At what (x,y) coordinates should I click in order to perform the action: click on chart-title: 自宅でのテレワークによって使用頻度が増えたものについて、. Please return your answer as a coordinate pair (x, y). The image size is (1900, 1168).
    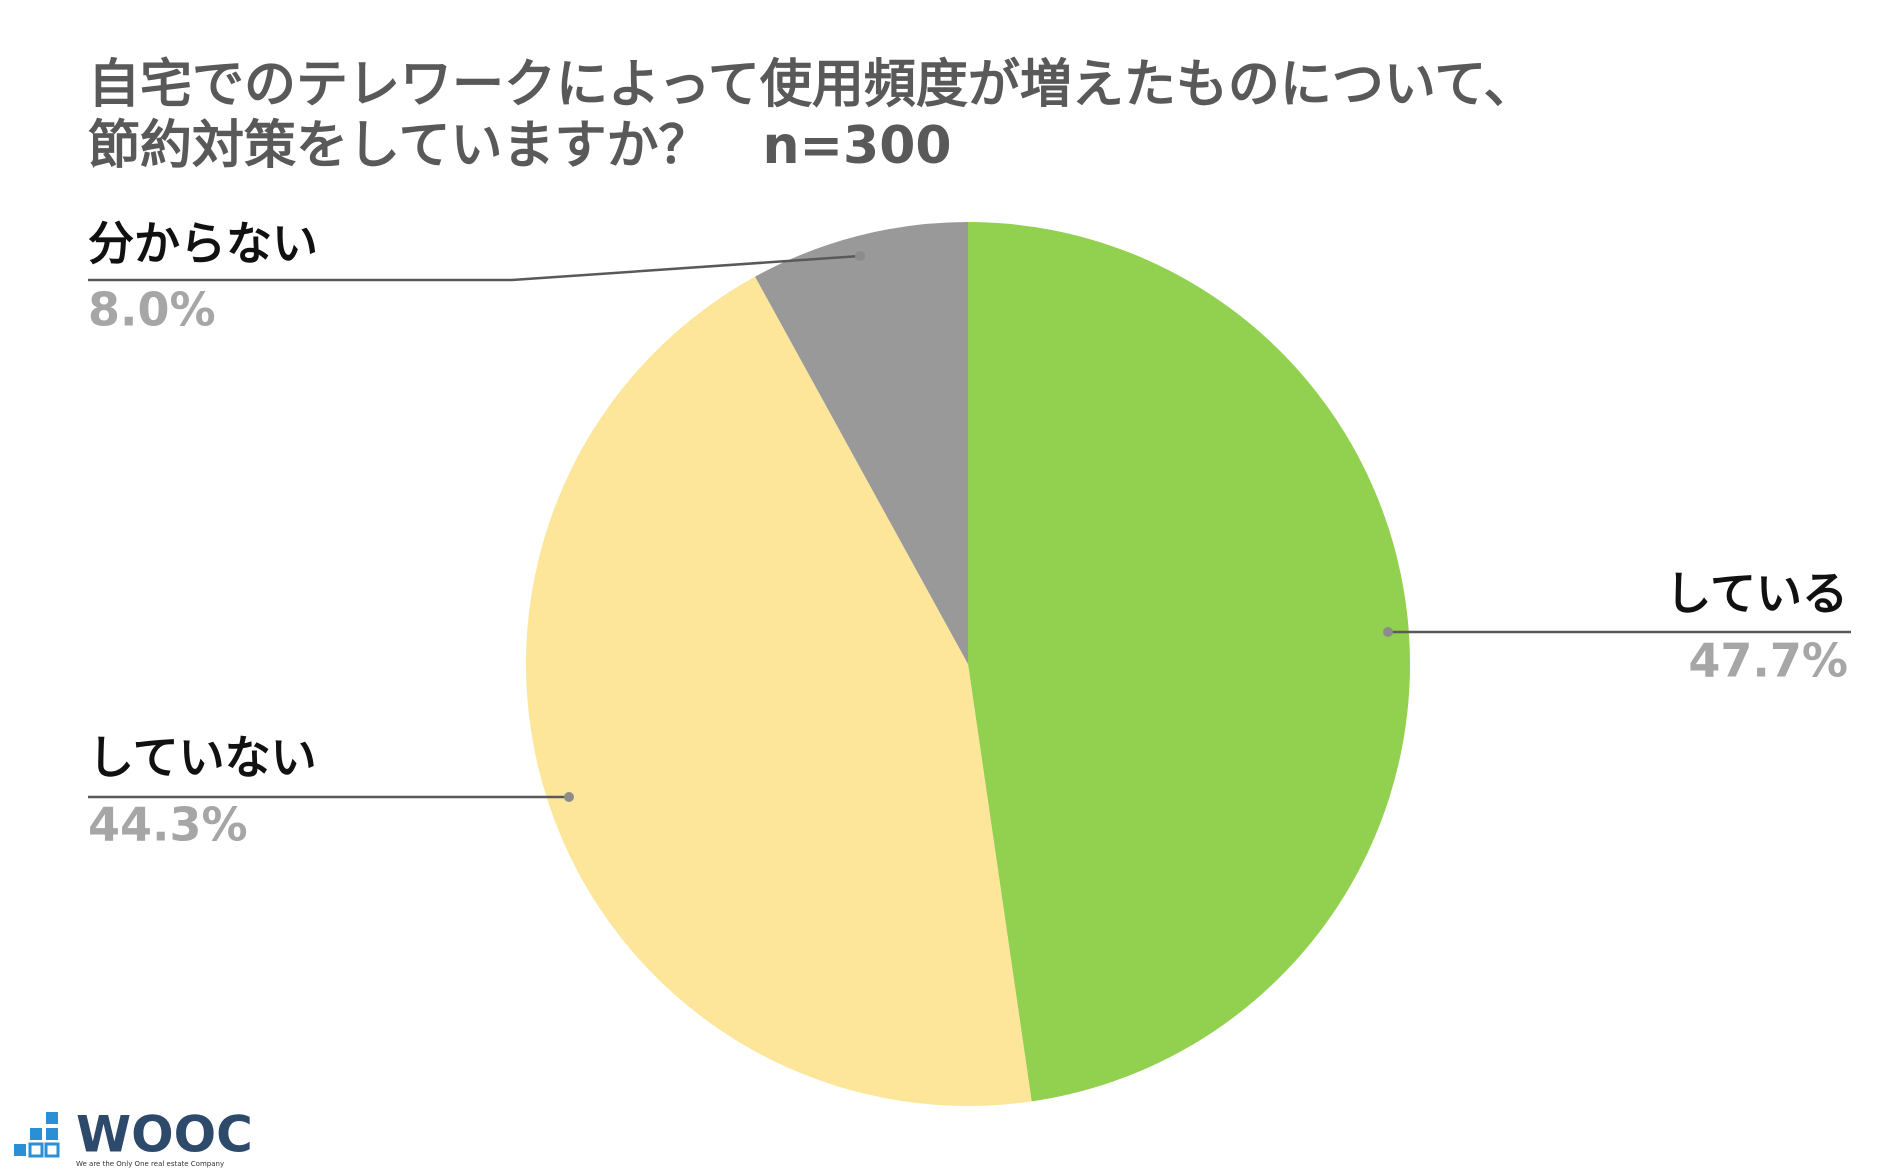
    Looking at the image, I should click on (812, 85).